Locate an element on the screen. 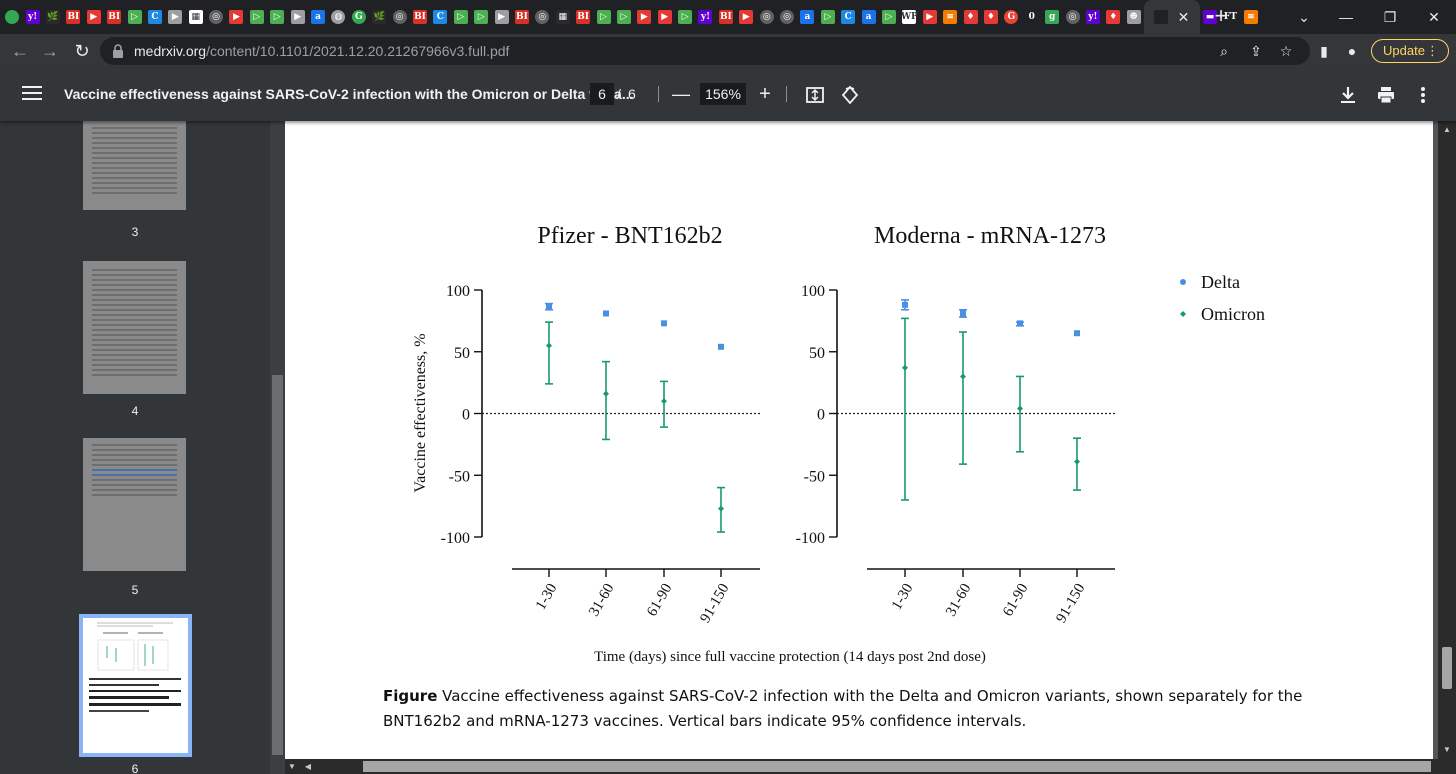 The width and height of the screenshot is (1456, 774). fit-to-page-icon is located at coordinates (815, 95).